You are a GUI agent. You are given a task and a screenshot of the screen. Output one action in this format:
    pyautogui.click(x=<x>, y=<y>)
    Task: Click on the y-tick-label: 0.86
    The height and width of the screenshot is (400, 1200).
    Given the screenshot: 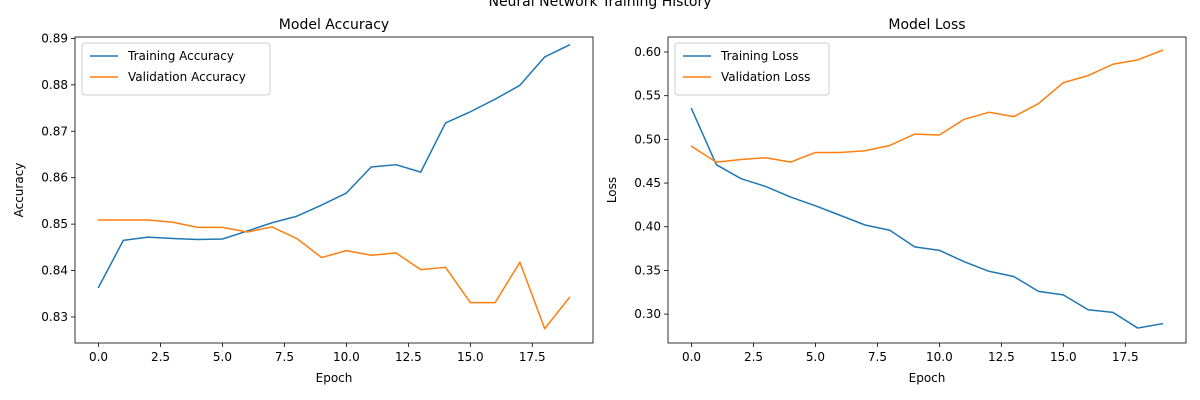 What is the action you would take?
    pyautogui.click(x=54, y=178)
    